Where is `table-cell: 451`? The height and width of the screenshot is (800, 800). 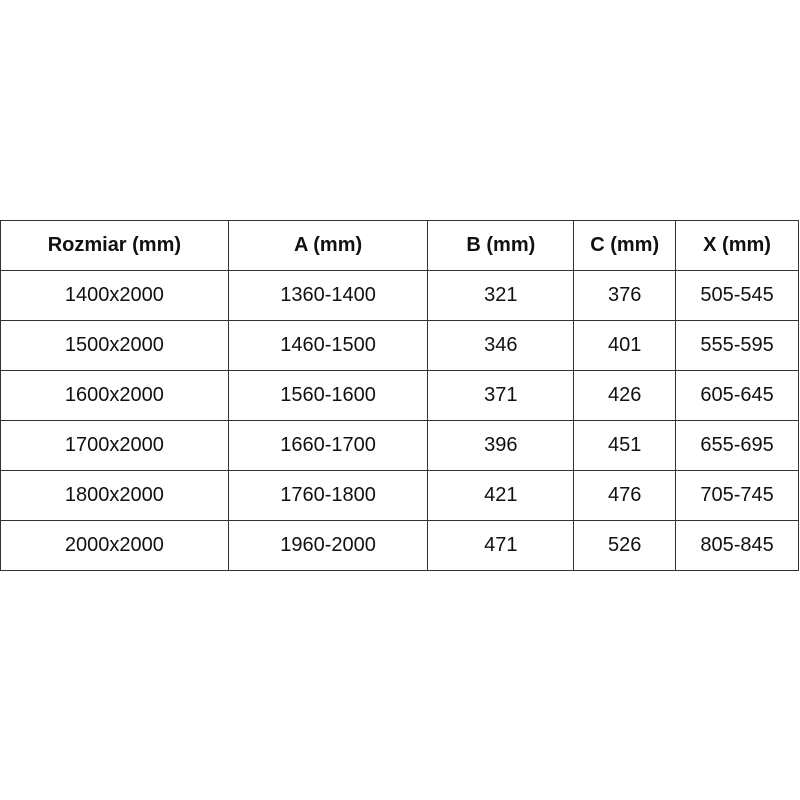
table-cell: 451 is located at coordinates (625, 445).